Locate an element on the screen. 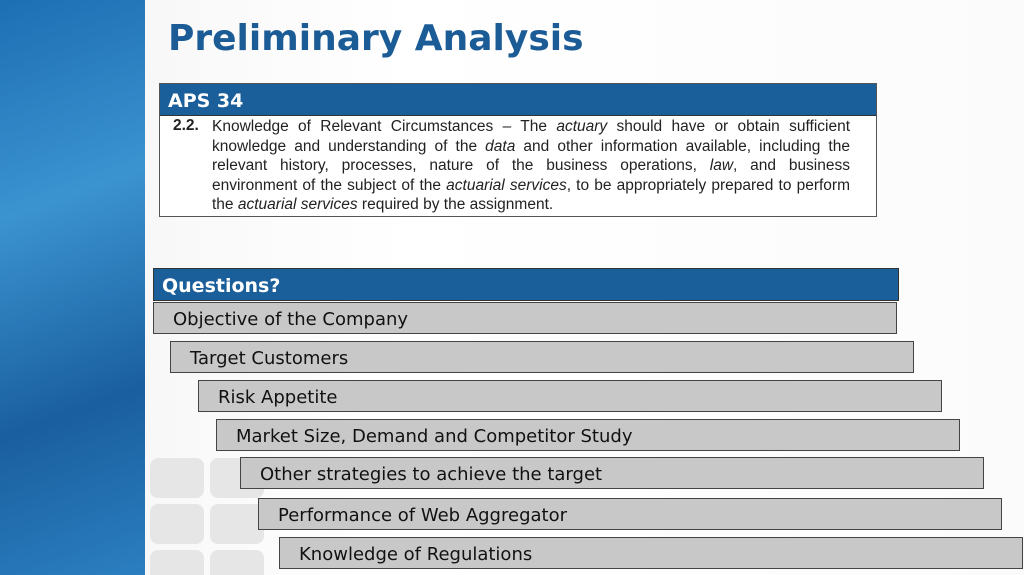 This screenshot has height=575, width=1024. clause-part: data is located at coordinates (500, 146).